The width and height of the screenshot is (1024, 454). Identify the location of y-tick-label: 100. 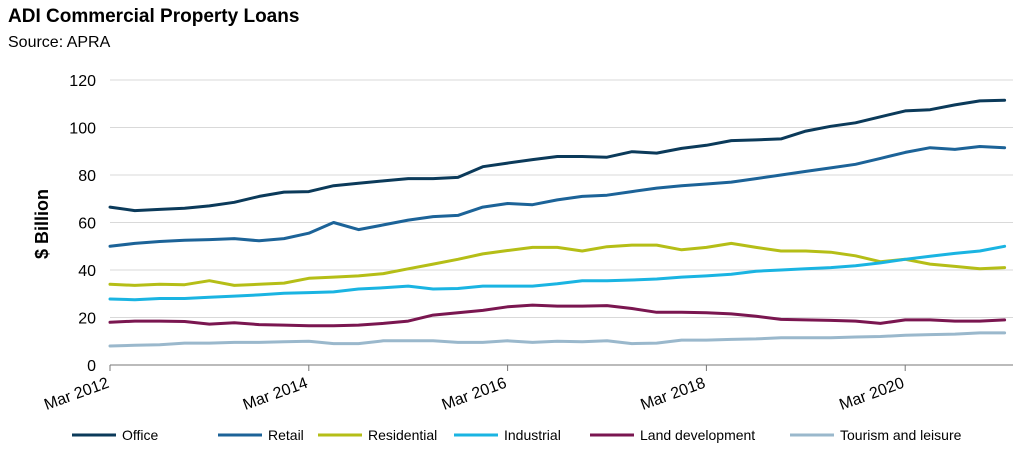
(82, 129).